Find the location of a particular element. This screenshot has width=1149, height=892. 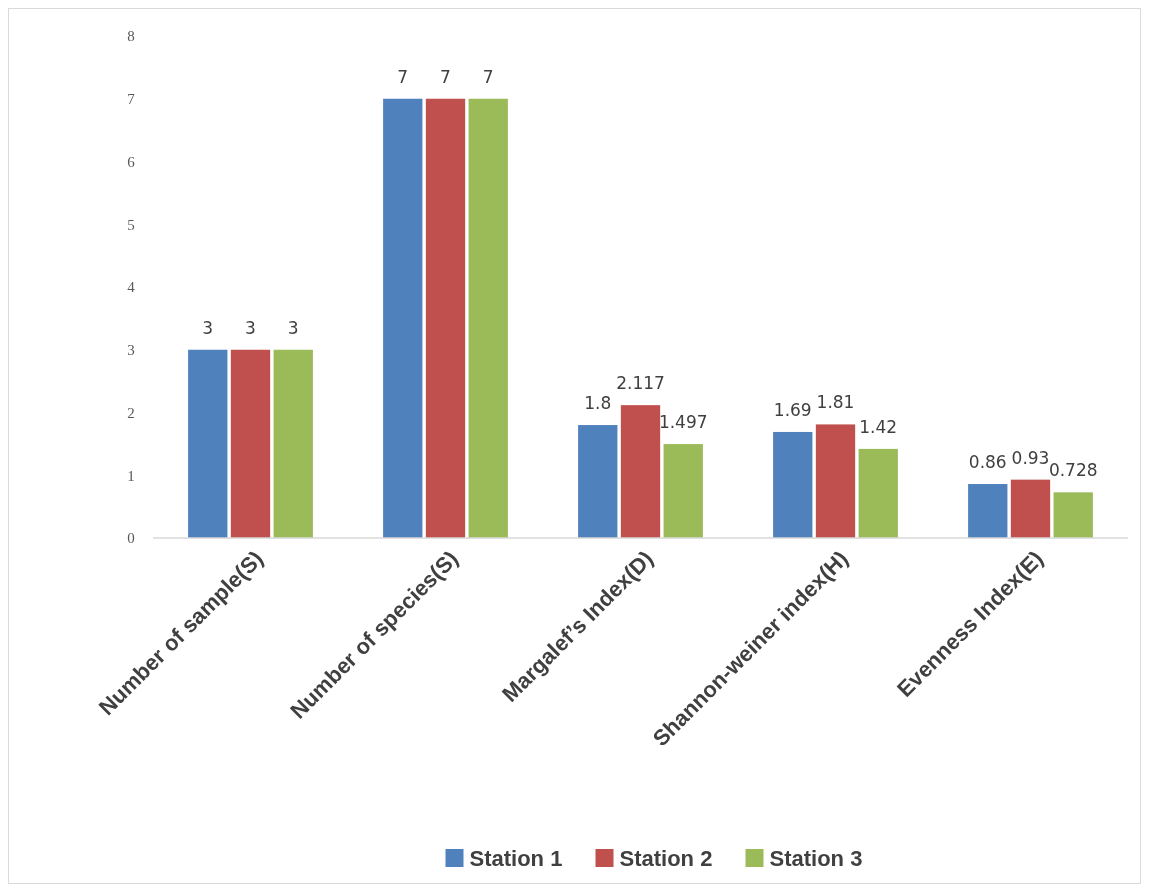

y-tick-label: 5 is located at coordinates (131, 224).